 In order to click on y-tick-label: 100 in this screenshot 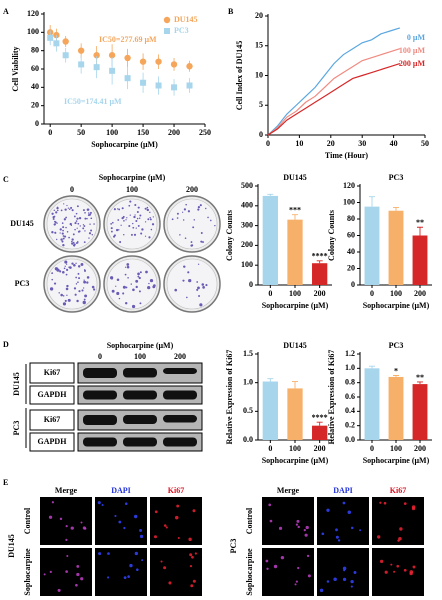, I will do `click(247, 264)`.